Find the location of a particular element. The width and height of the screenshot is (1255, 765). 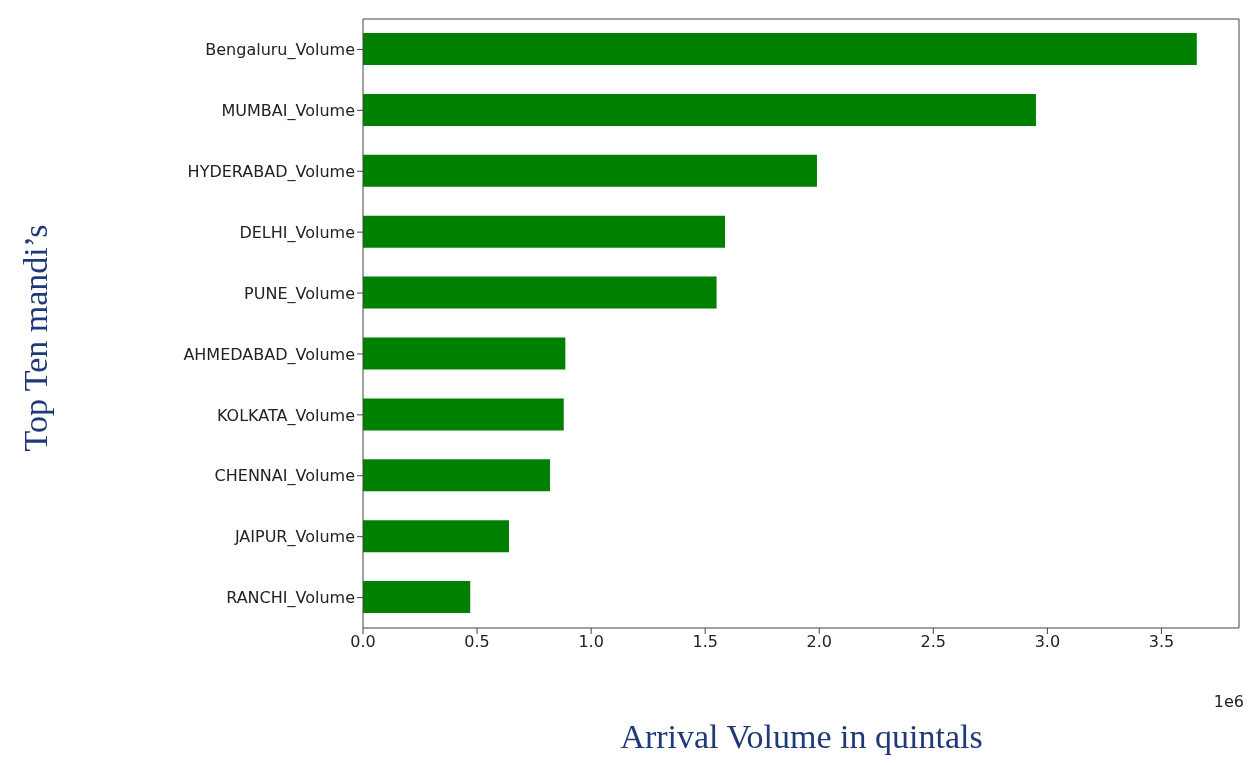

x-tick-label: 1.0 is located at coordinates (591, 642).